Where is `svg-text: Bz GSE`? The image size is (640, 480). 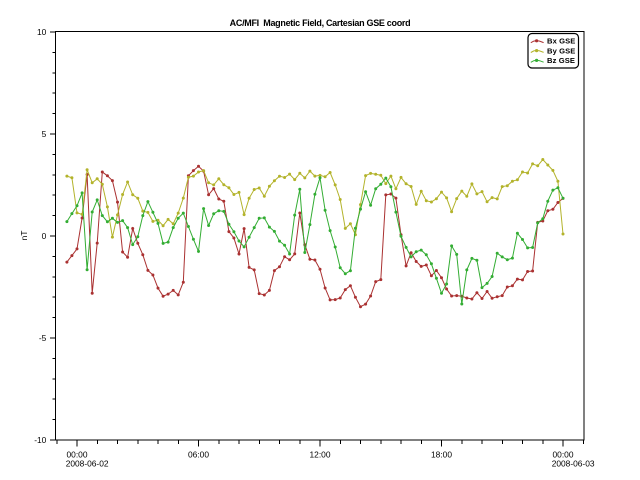
svg-text: Bz GSE is located at coordinates (561, 60).